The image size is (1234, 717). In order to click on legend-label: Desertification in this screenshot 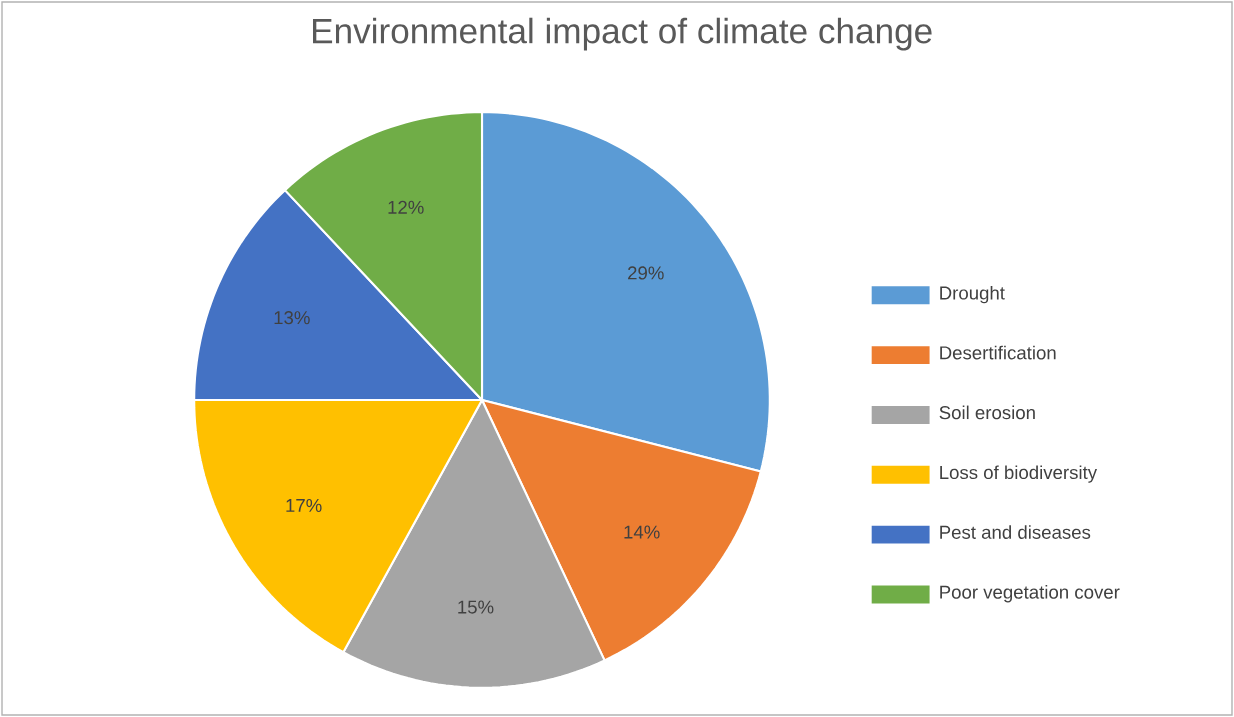, I will do `click(998, 352)`.